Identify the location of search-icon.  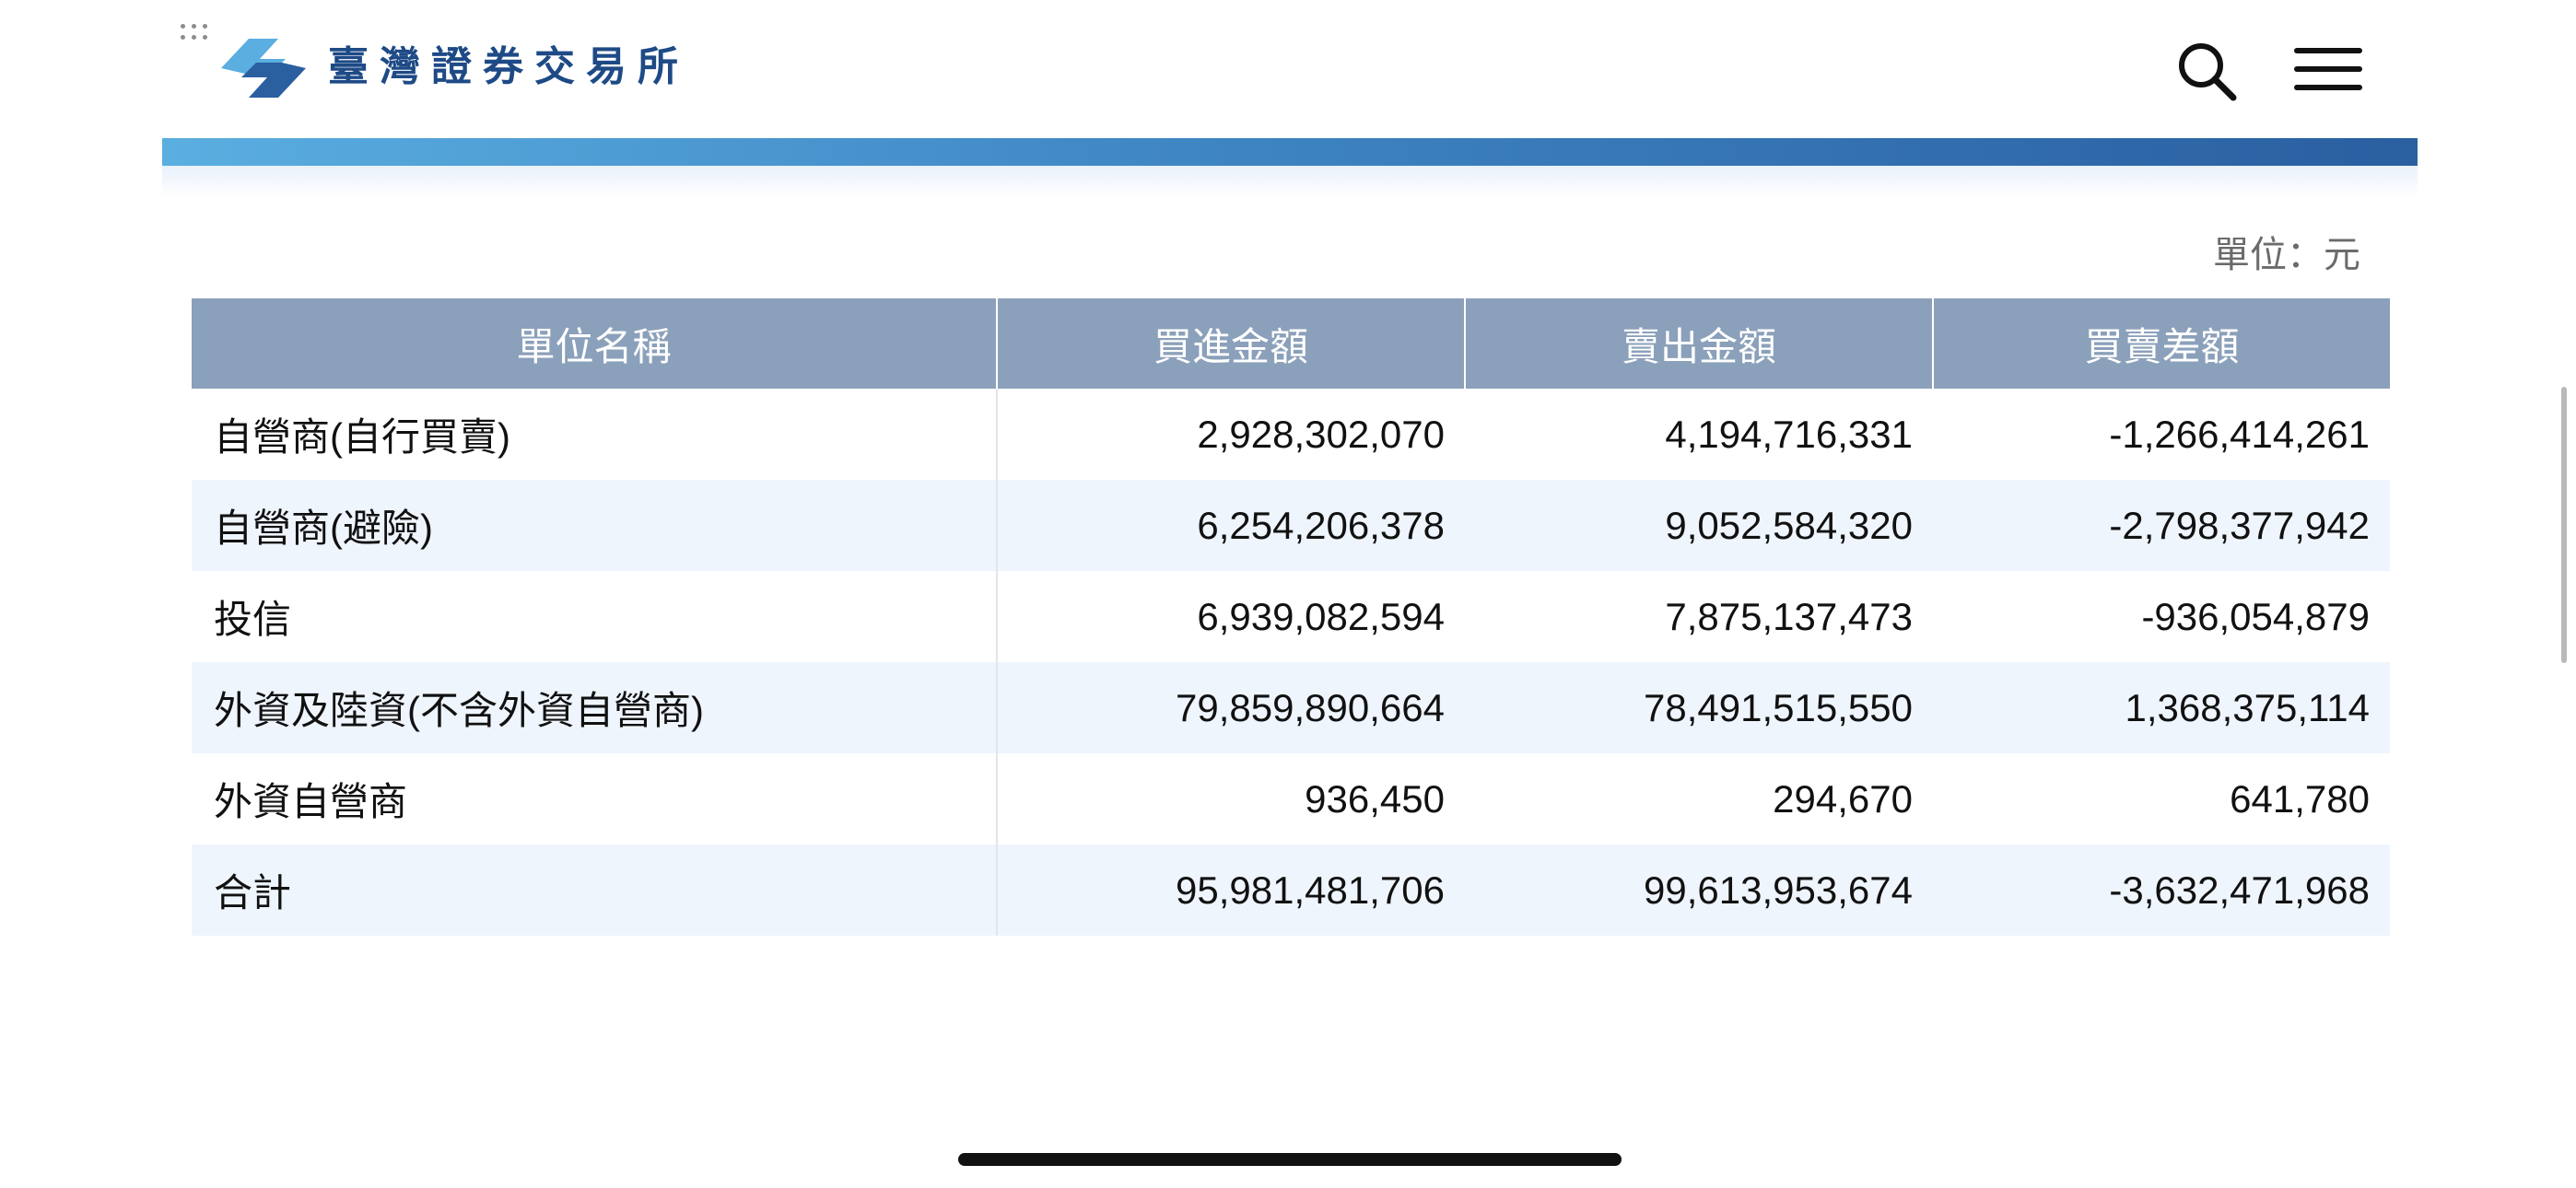
(2206, 71).